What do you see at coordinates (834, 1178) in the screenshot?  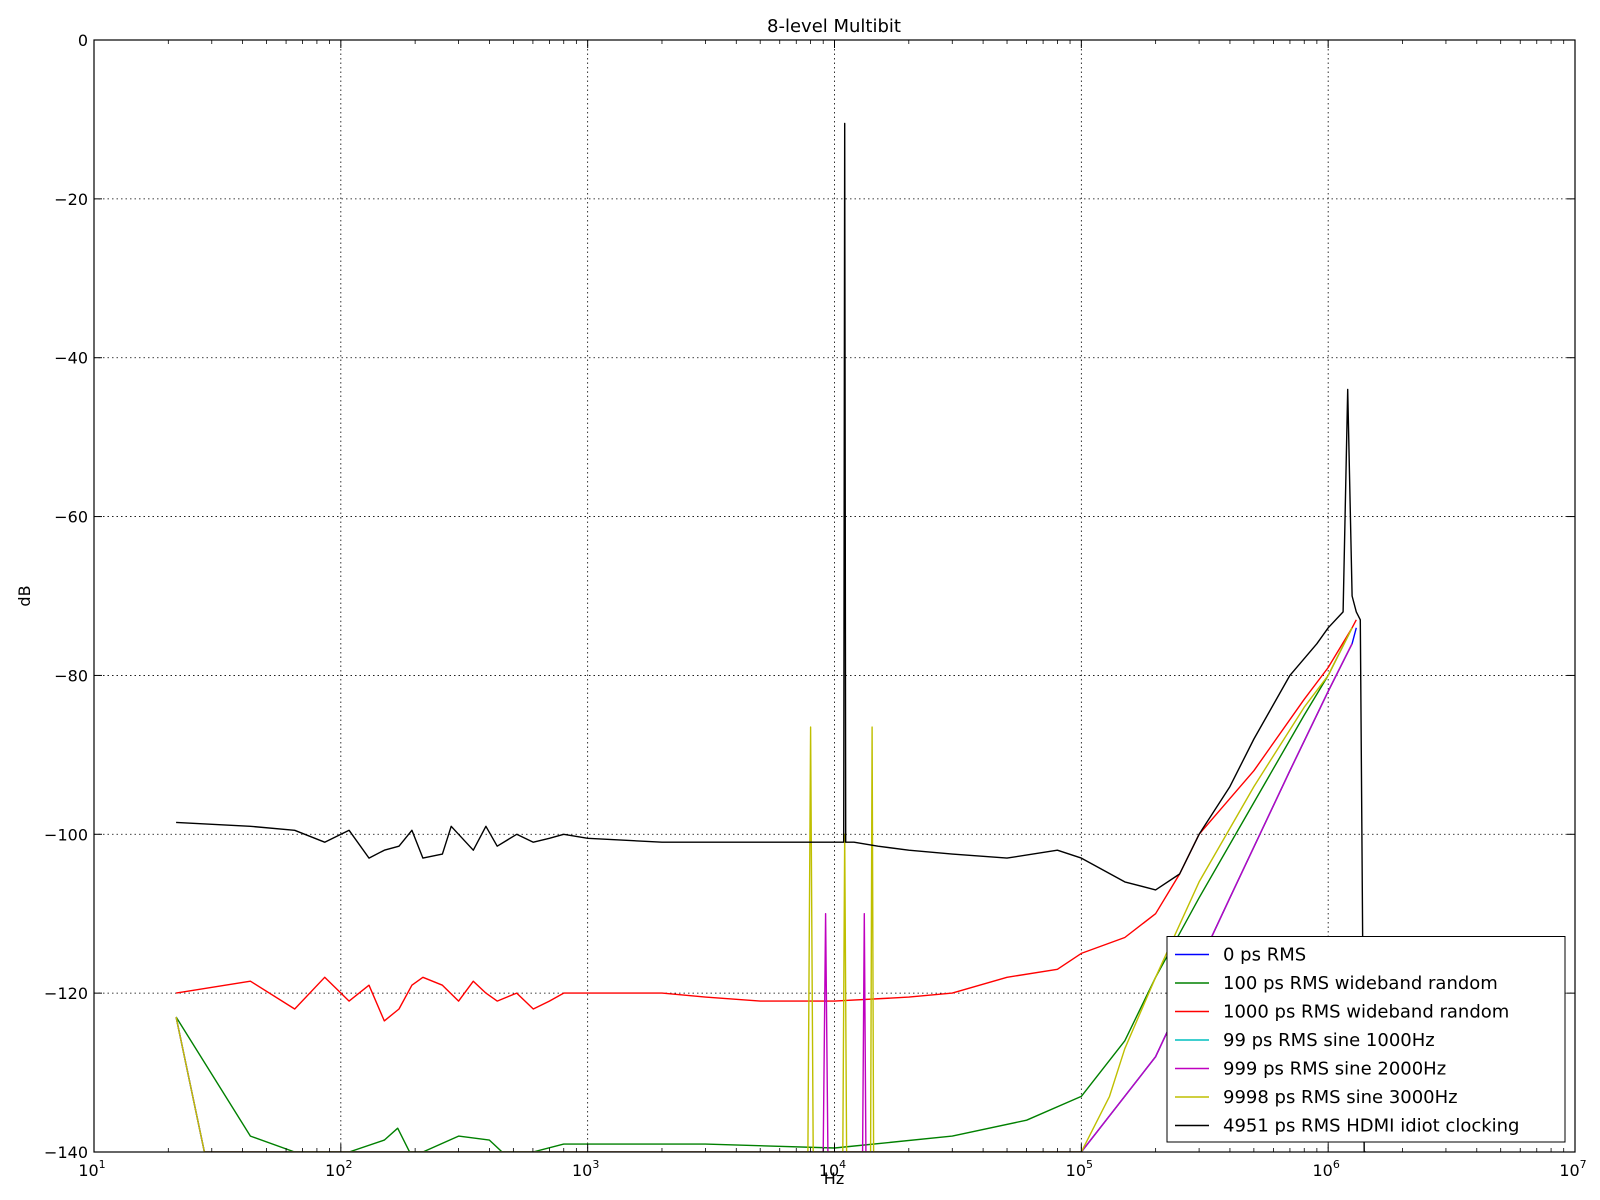 I see `x-axis-label: Hz` at bounding box center [834, 1178].